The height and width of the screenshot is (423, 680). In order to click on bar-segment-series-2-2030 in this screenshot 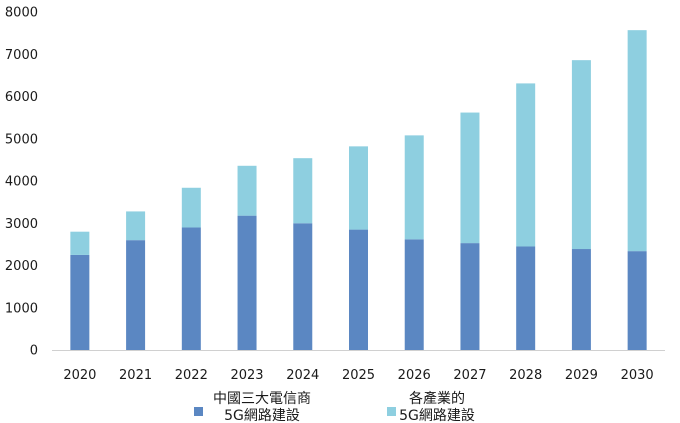, I will do `click(637, 141)`.